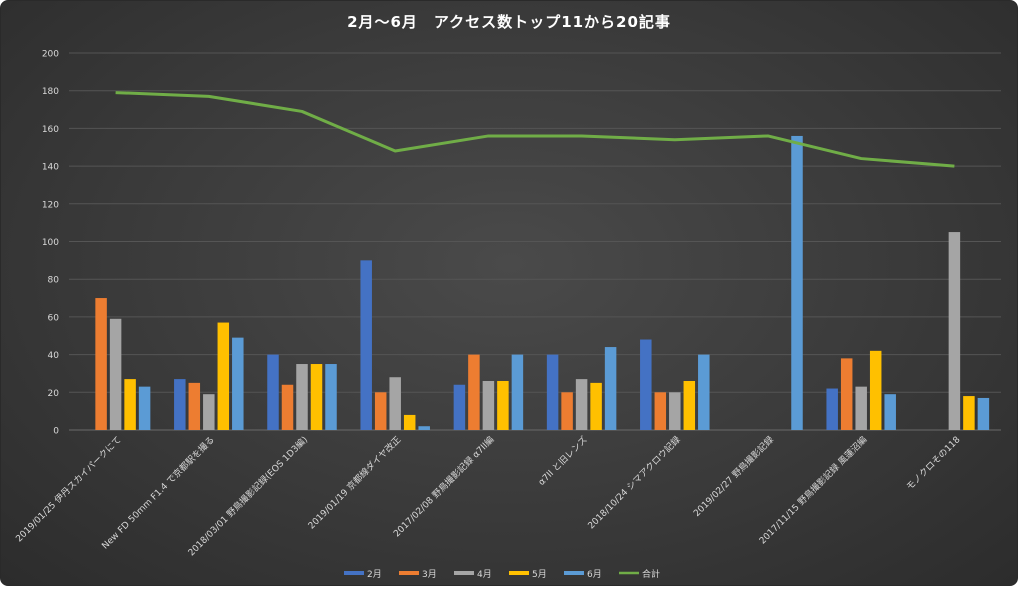 The height and width of the screenshot is (590, 1024). I want to click on legend-label: 3月, so click(429, 574).